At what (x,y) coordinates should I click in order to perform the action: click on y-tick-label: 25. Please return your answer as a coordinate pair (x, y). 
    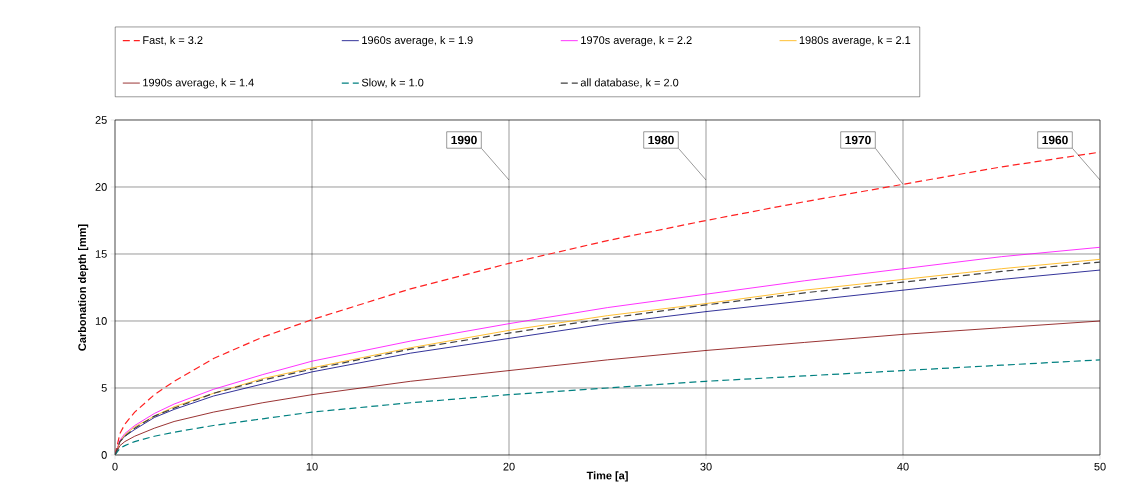
    Looking at the image, I should click on (101, 120).